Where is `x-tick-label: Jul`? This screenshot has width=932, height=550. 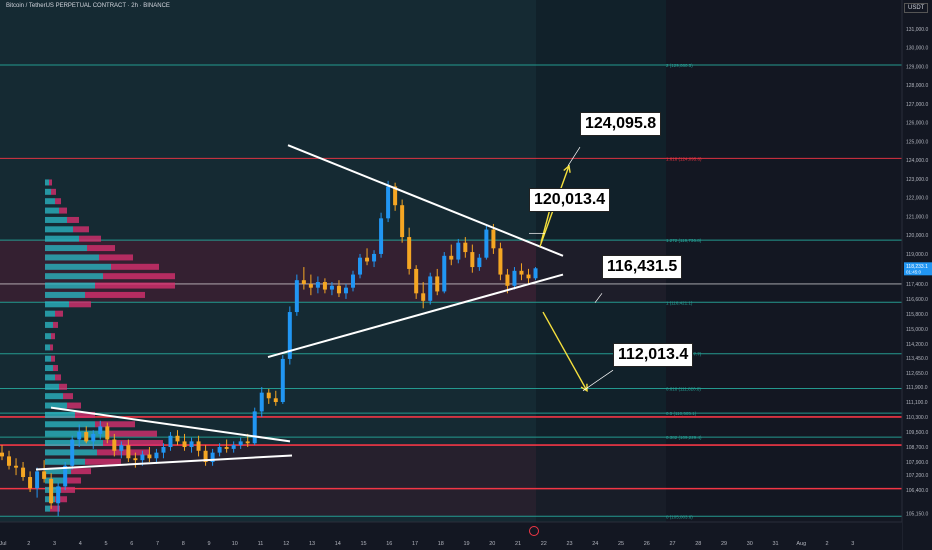
x-tick-label: Jul is located at coordinates (3, 544).